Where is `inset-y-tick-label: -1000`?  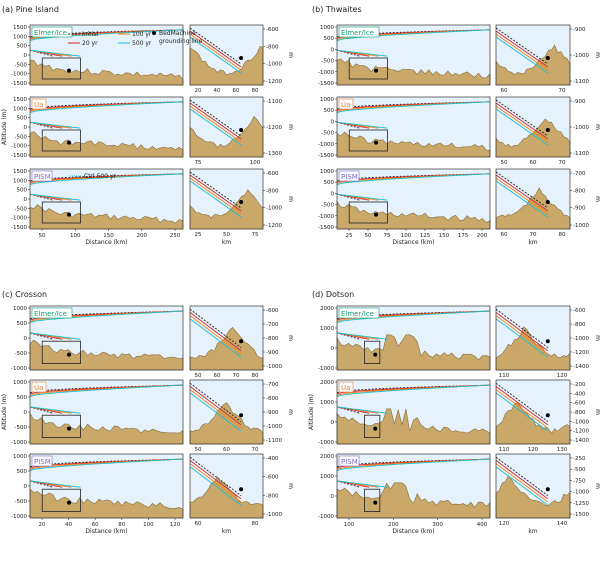 inset-y-tick-label: -1000 is located at coordinates (581, 339).